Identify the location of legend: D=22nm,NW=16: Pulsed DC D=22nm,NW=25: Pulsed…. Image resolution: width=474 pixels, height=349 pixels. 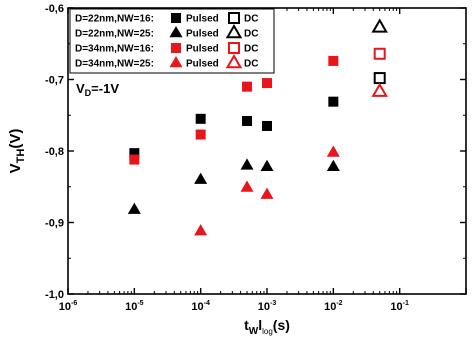
(172, 41).